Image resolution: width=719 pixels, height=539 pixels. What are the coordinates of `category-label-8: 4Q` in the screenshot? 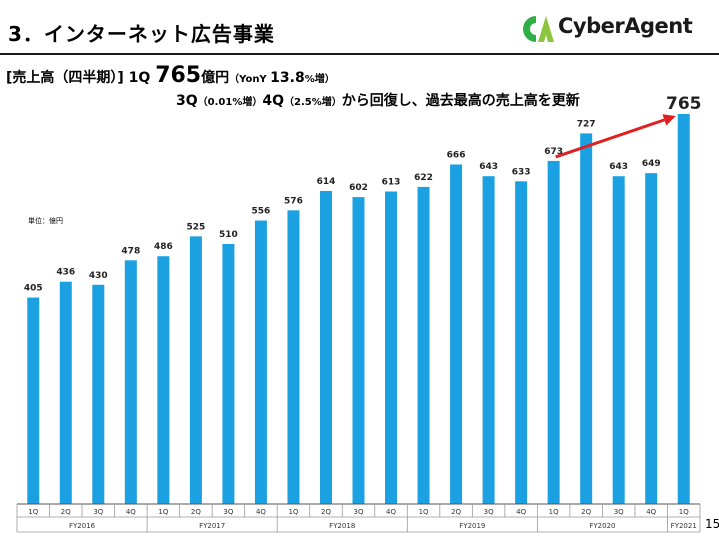 It's located at (261, 512).